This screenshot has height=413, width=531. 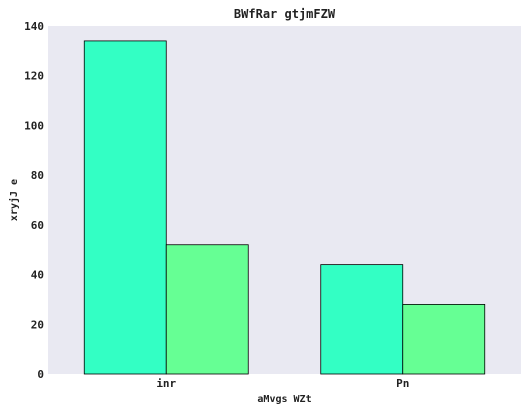 What do you see at coordinates (34, 125) in the screenshot?
I see `y-tick-label: 100` at bounding box center [34, 125].